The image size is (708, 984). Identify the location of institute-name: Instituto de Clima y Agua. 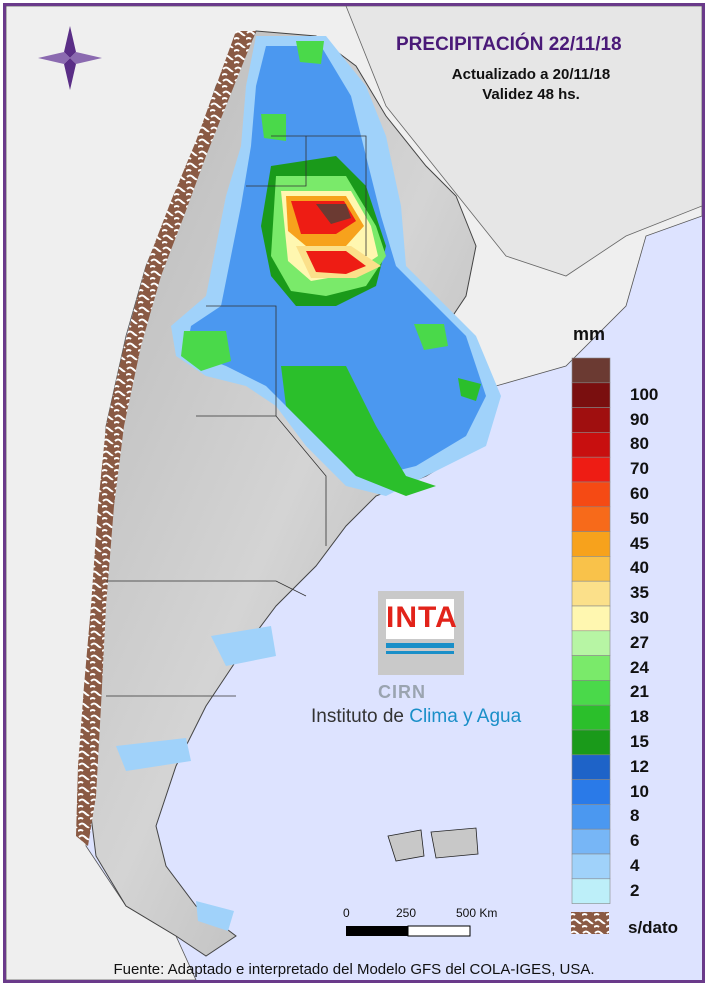
(416, 717).